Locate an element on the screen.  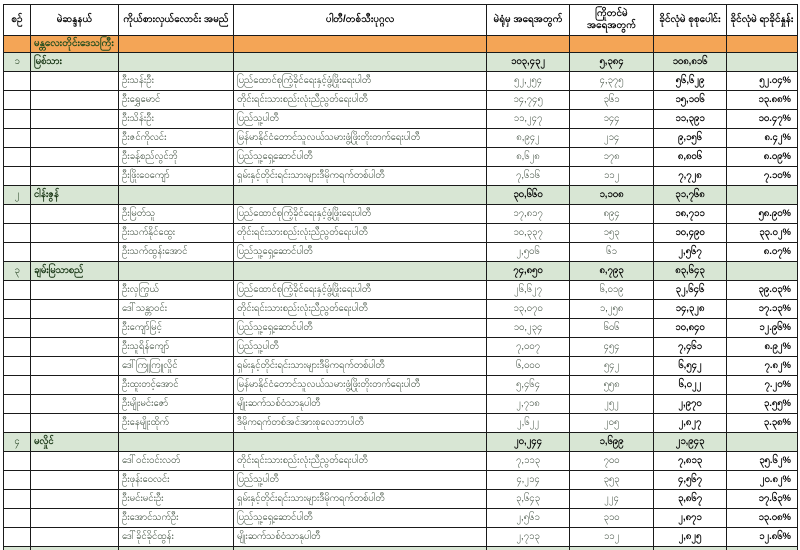
valid-votes: ၅၆,၆၂၉ is located at coordinates (690, 81).